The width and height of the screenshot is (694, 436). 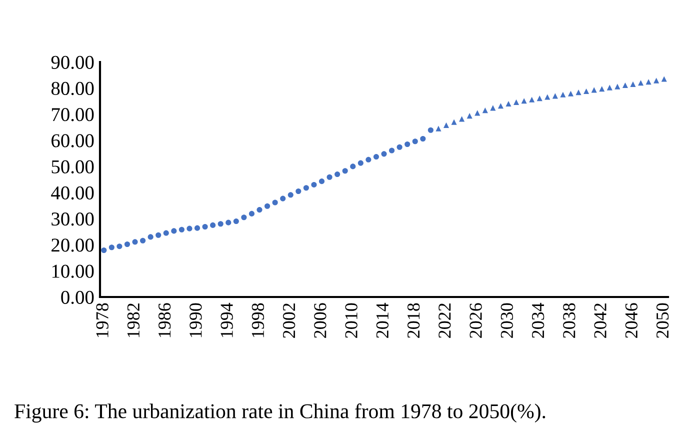 What do you see at coordinates (662, 320) in the screenshot?
I see `x-tick-label: 2050` at bounding box center [662, 320].